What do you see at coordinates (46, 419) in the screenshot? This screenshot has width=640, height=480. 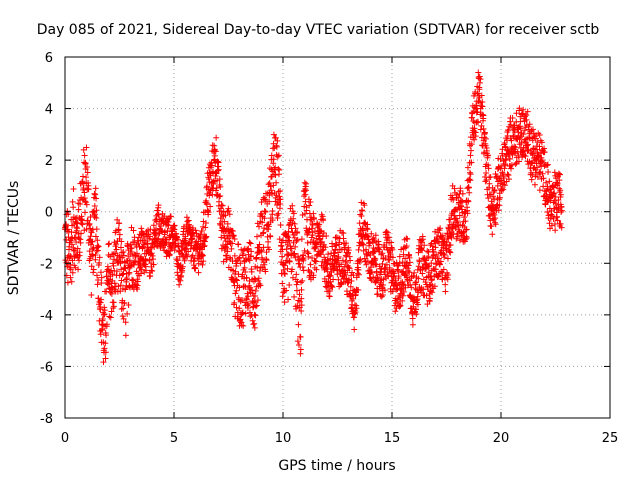 I see `y-tick-label: -8` at bounding box center [46, 419].